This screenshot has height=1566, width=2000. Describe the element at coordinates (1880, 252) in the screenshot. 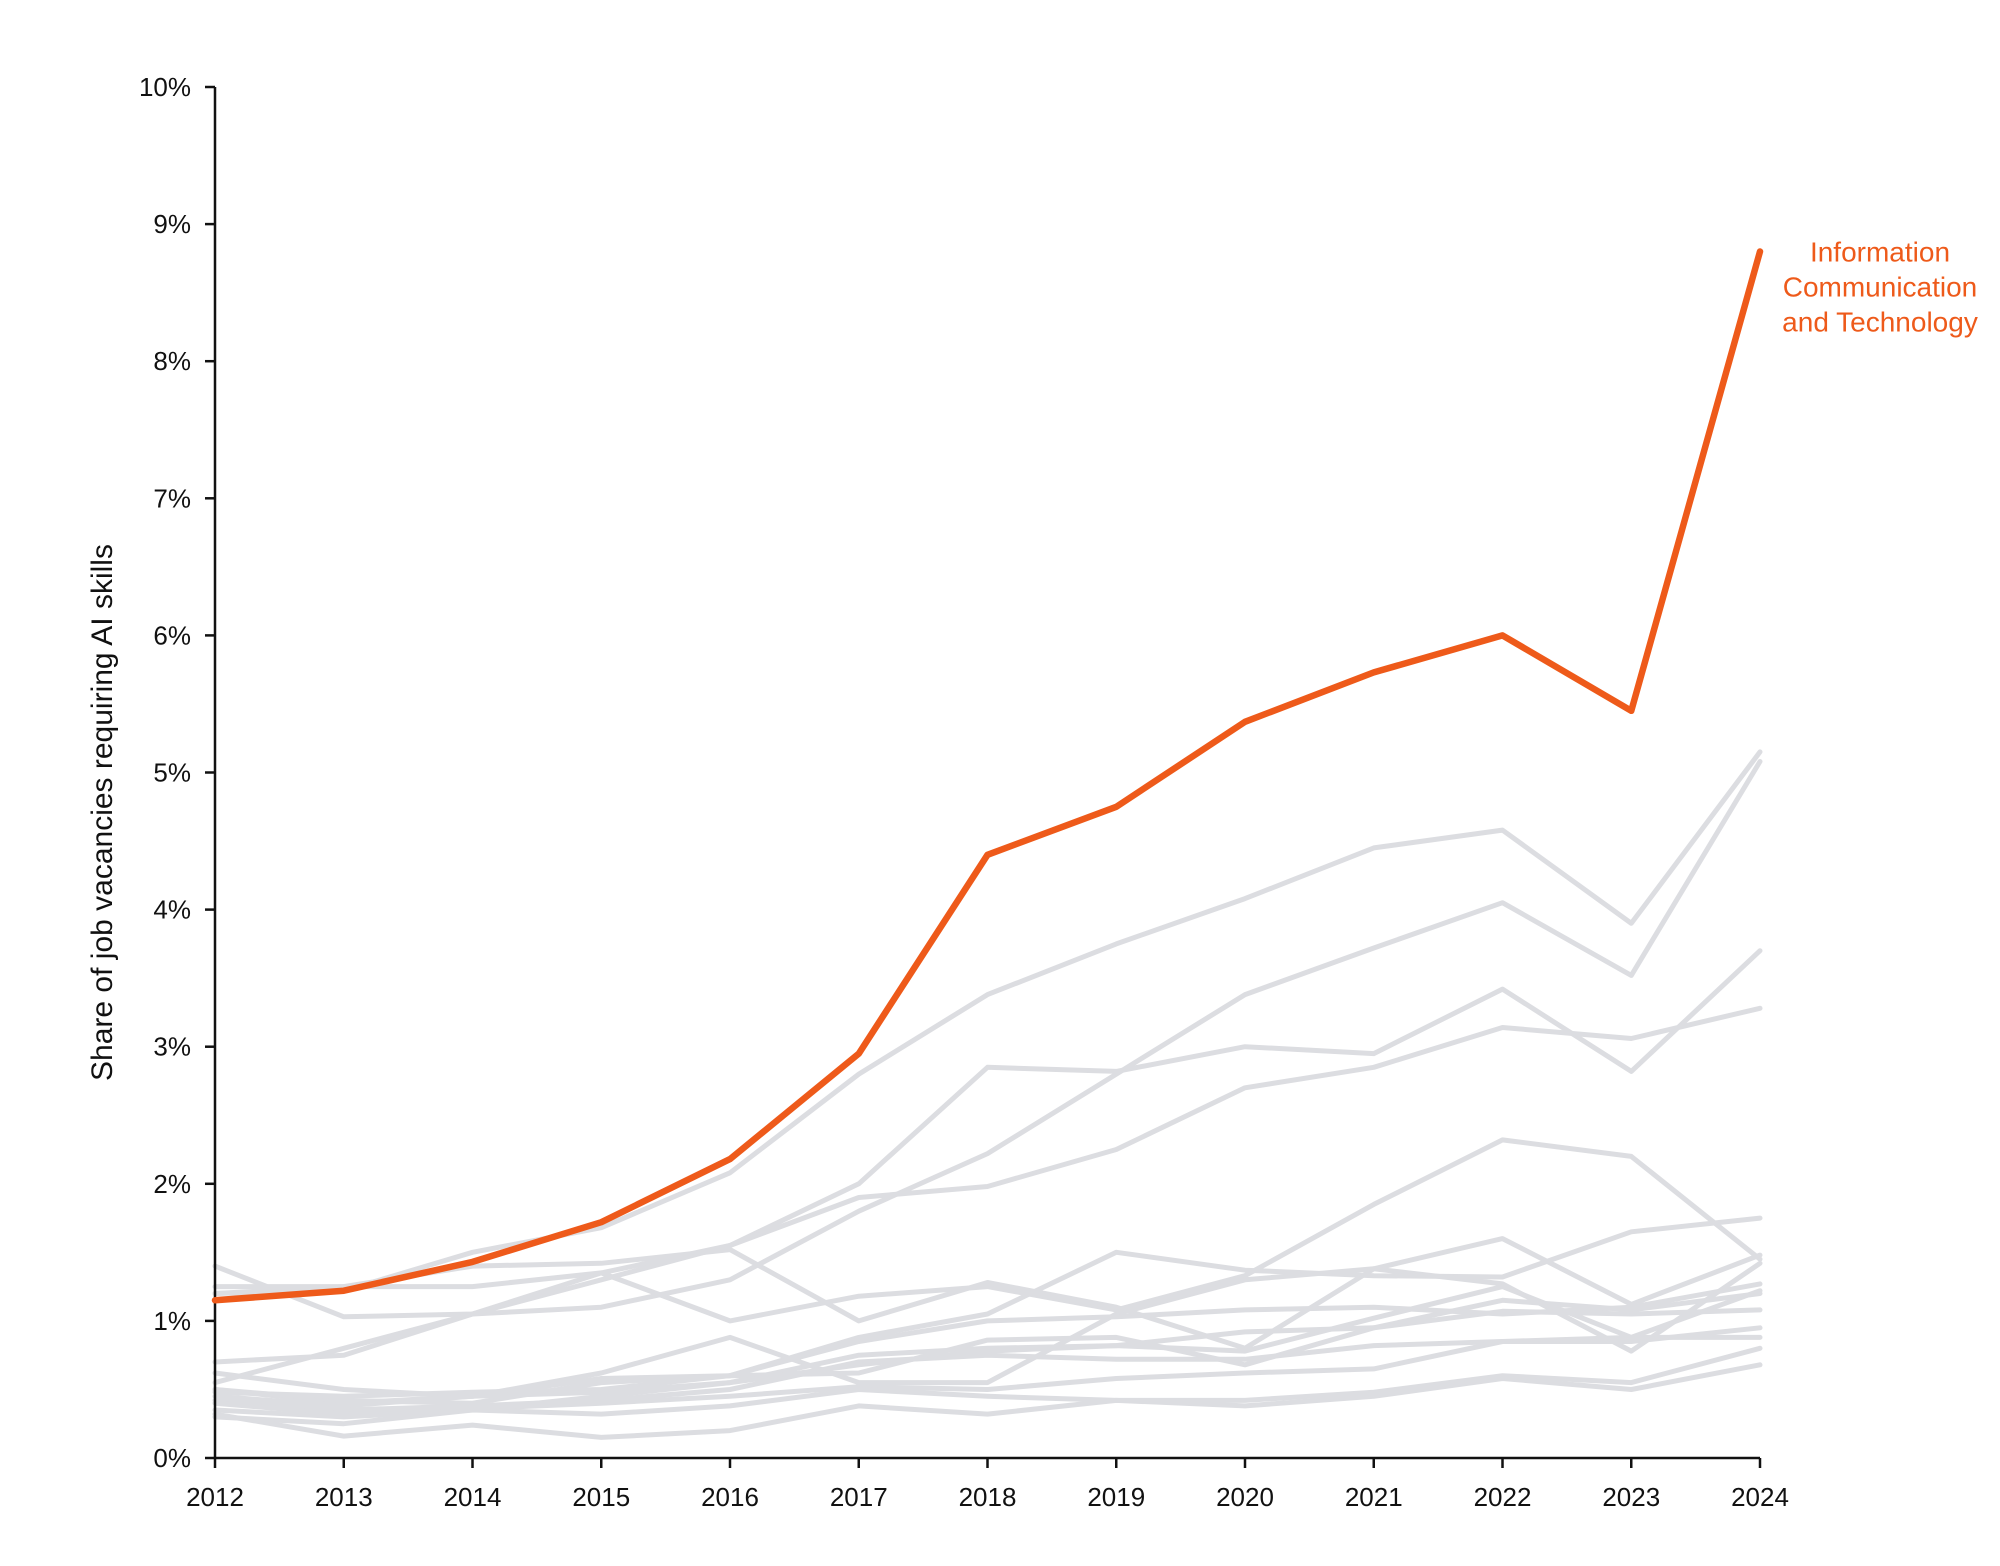

I see `highlight-label-line: Information` at that location.